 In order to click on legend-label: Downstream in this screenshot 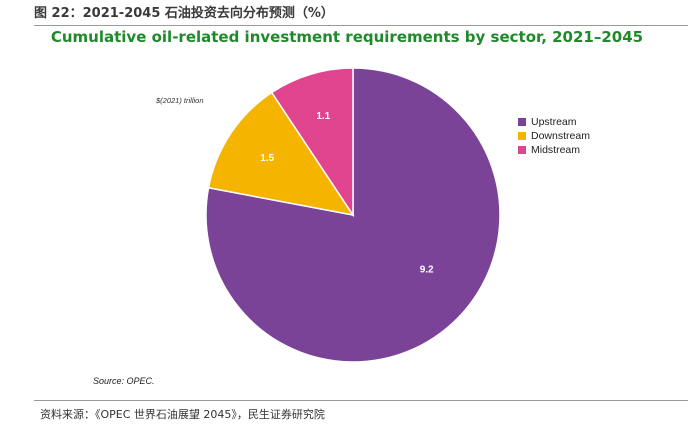, I will do `click(560, 136)`.